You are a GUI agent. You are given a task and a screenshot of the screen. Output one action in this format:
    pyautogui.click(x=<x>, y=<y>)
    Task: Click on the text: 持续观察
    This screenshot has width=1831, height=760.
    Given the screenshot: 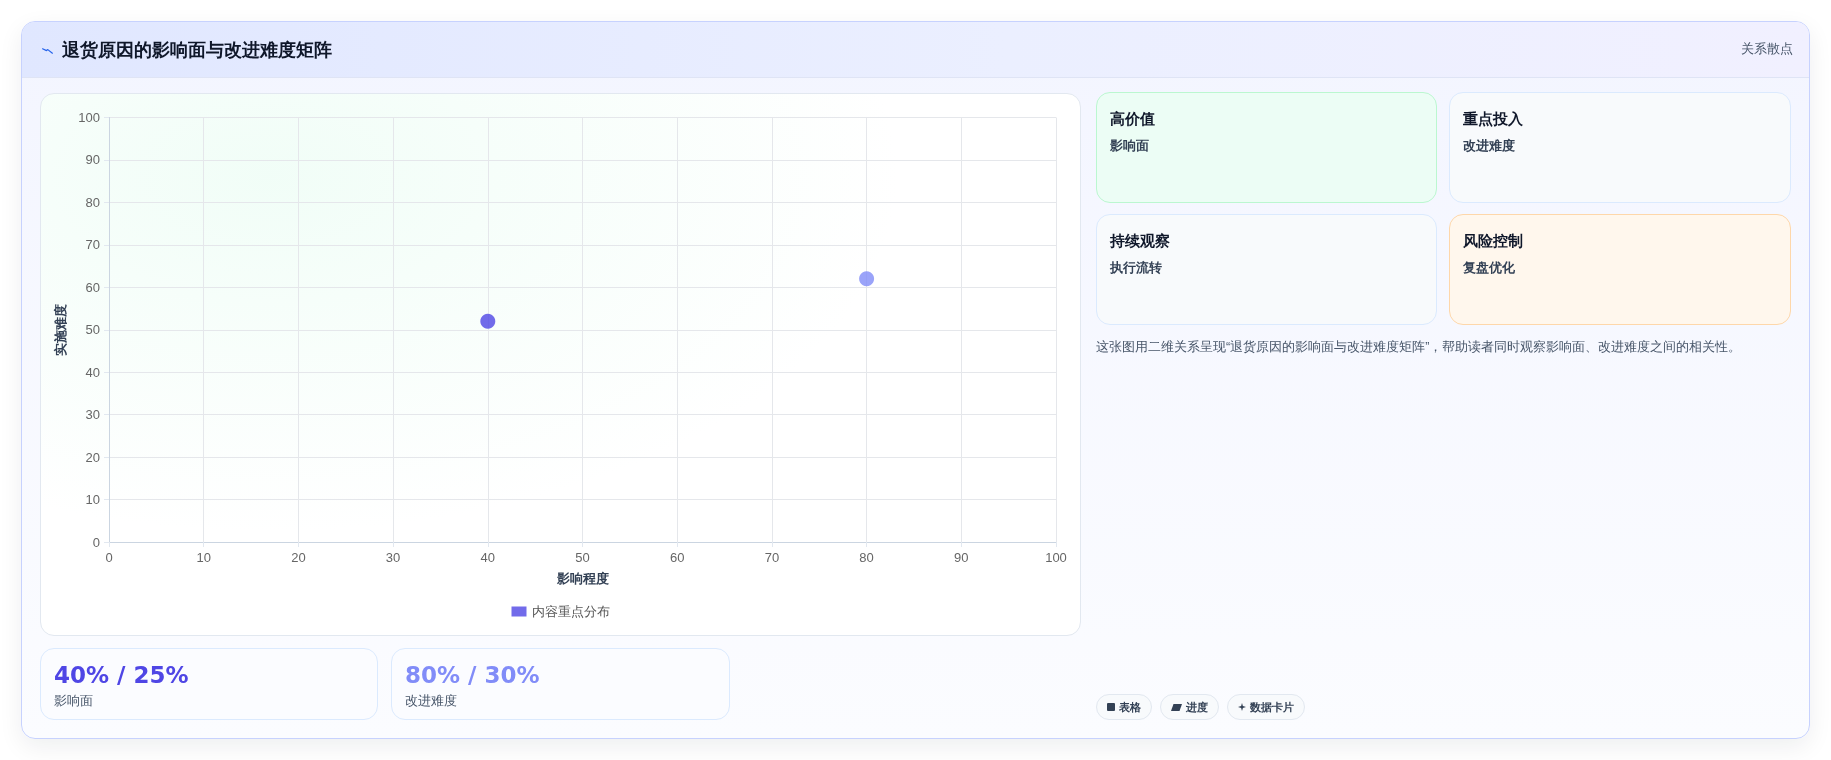 What is the action you would take?
    pyautogui.click(x=1140, y=241)
    